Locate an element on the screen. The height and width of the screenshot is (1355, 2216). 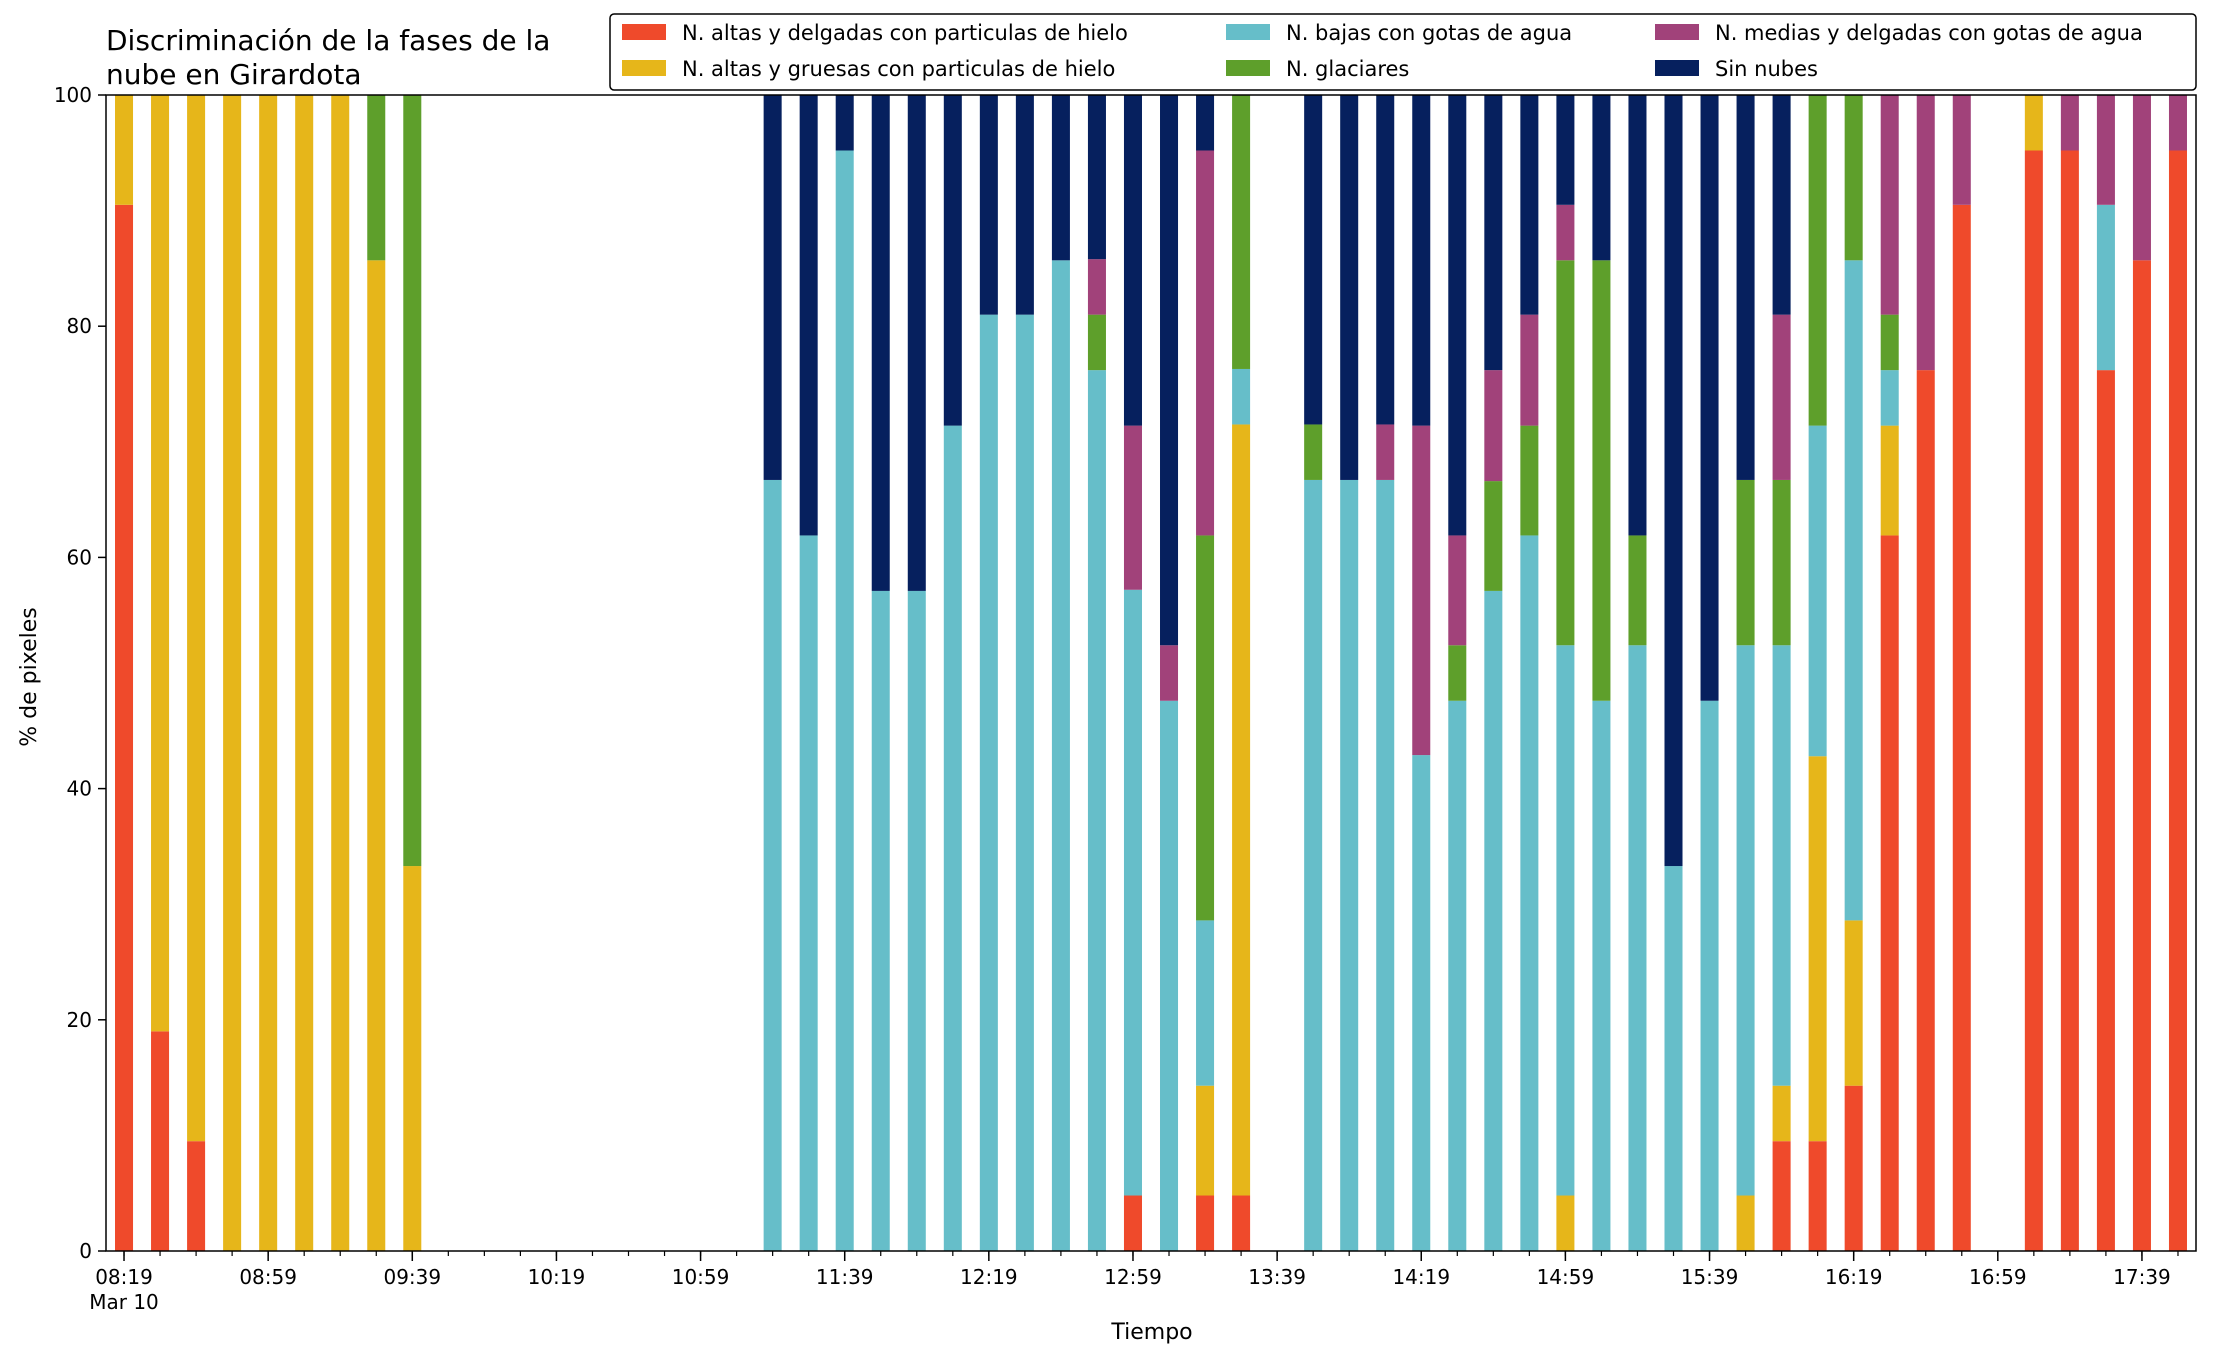
bar-segment-1359-s5 is located at coordinates (1349, 287).